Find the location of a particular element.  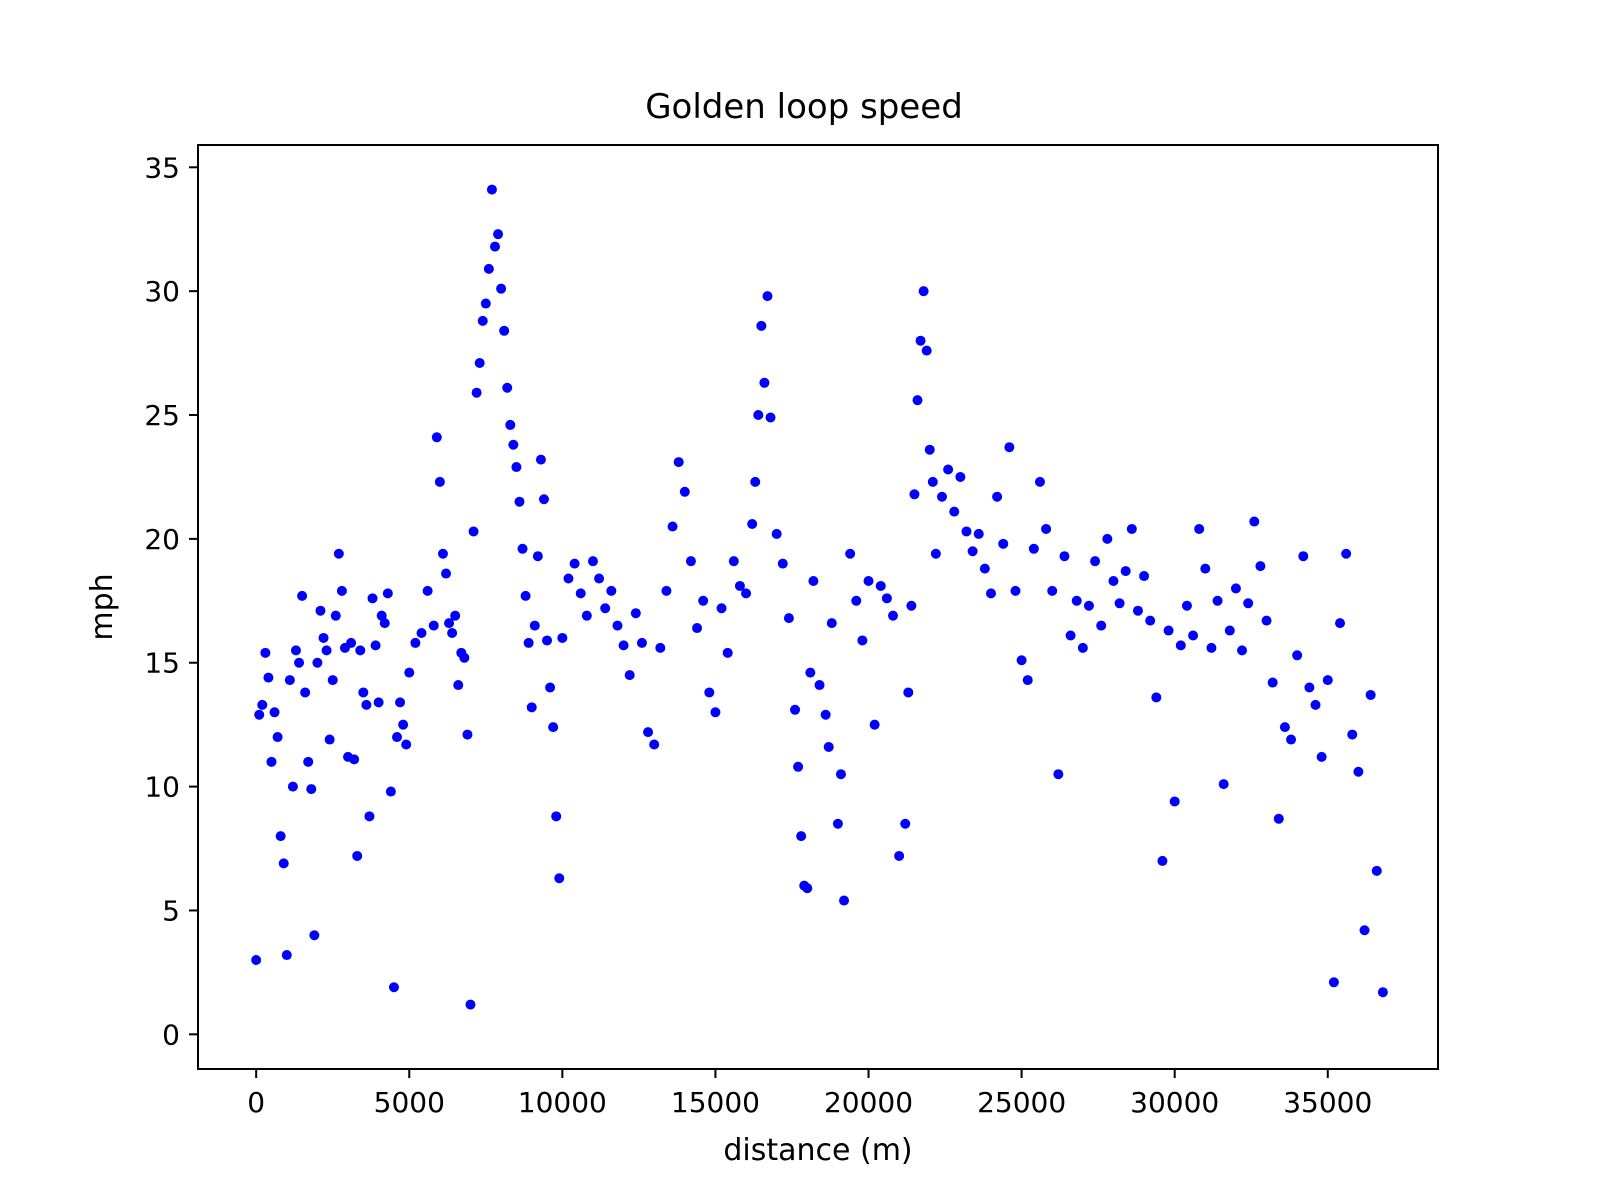

chart-title: Golden loop speed is located at coordinates (804, 107).